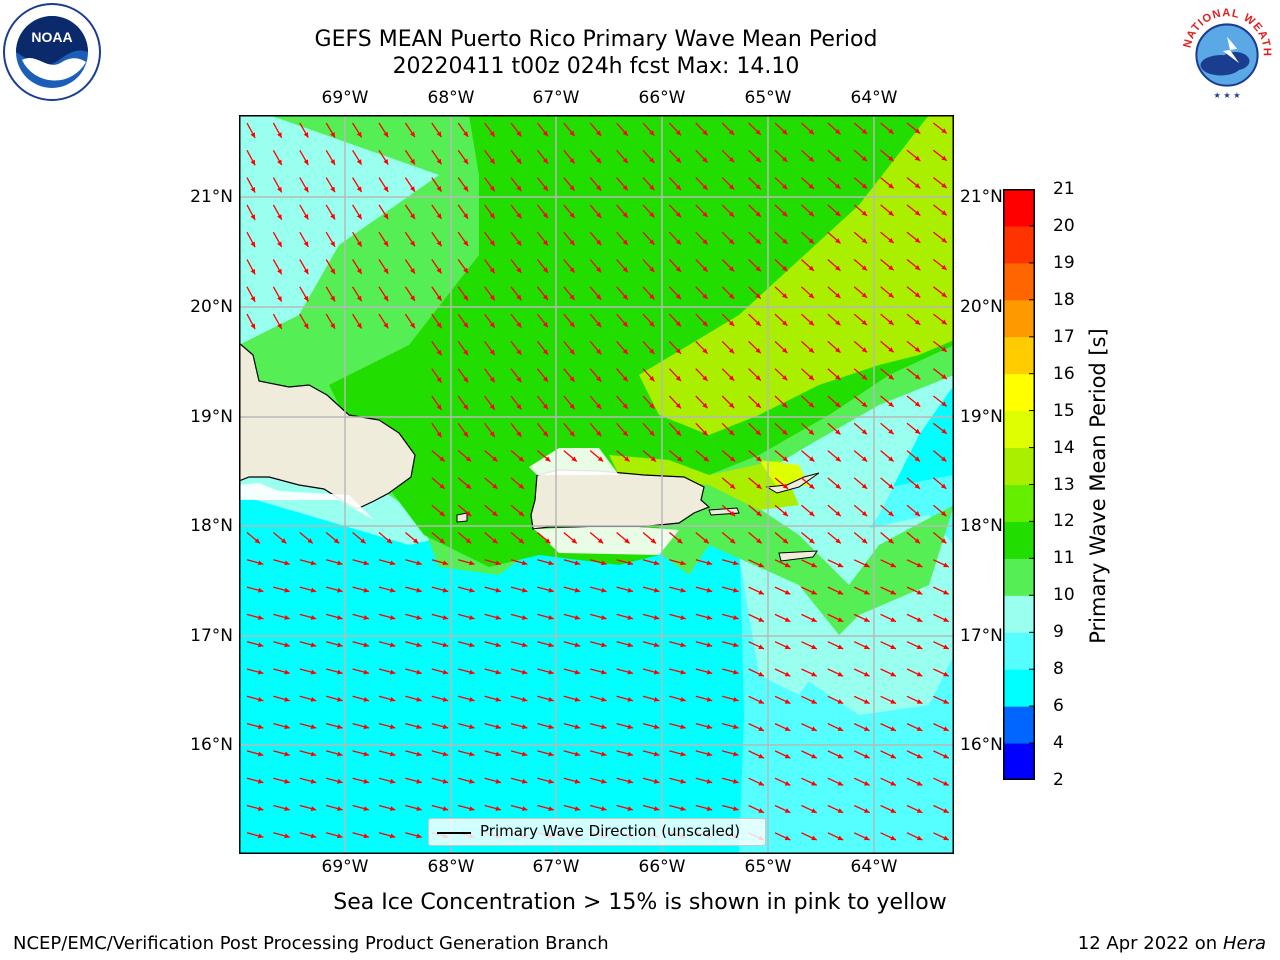 Image resolution: width=1280 pixels, height=960 pixels. What do you see at coordinates (574, 461) in the screenshot?
I see `masked-area-pr-north` at bounding box center [574, 461].